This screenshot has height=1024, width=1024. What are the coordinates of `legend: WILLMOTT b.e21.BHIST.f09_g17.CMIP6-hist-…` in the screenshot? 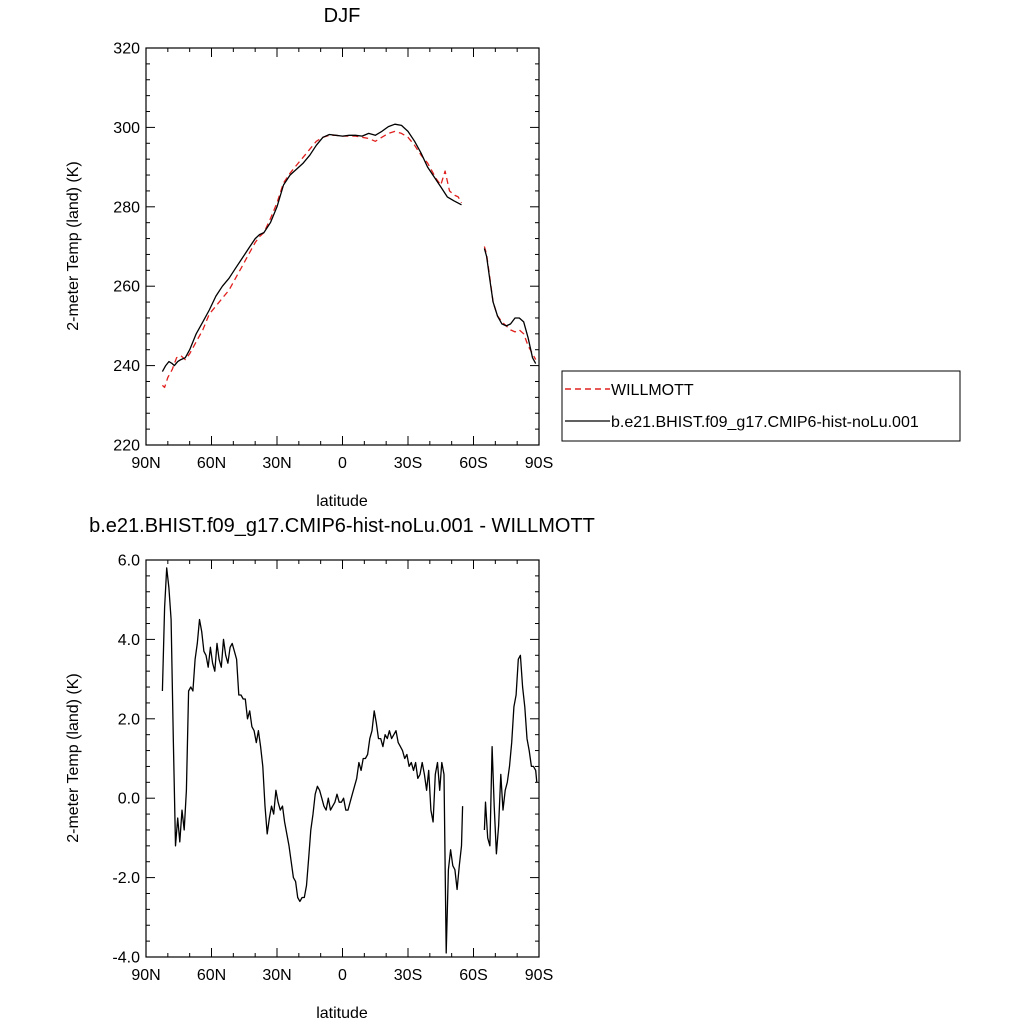 It's located at (761, 406).